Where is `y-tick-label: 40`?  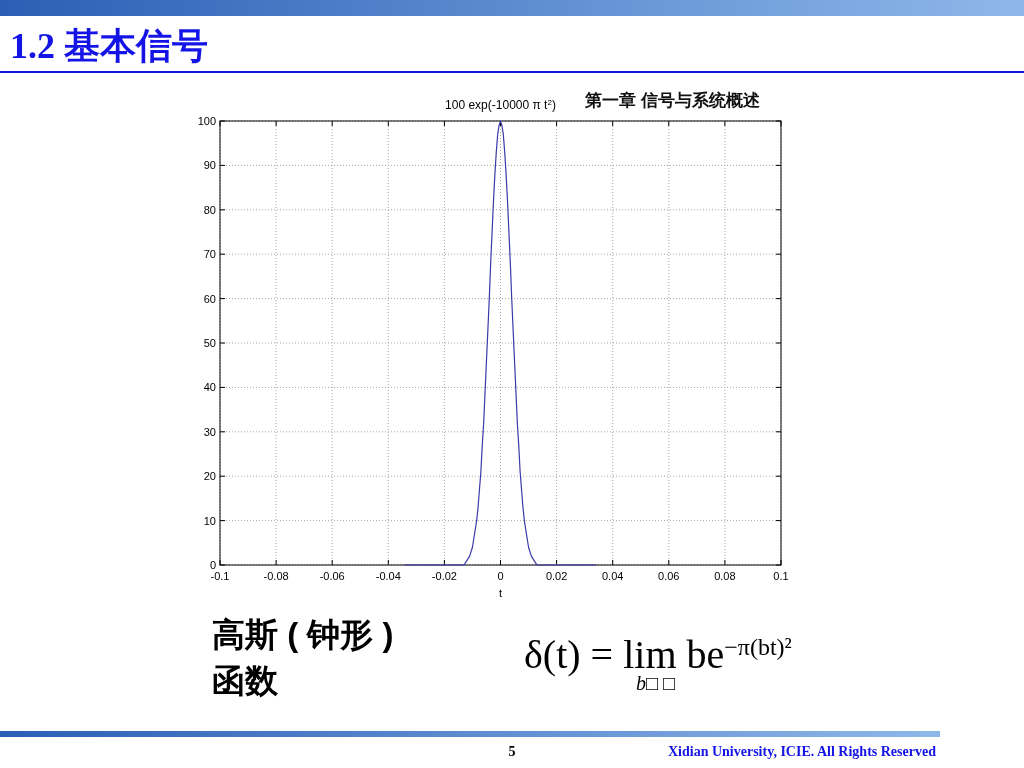
y-tick-label: 40 is located at coordinates (209, 387).